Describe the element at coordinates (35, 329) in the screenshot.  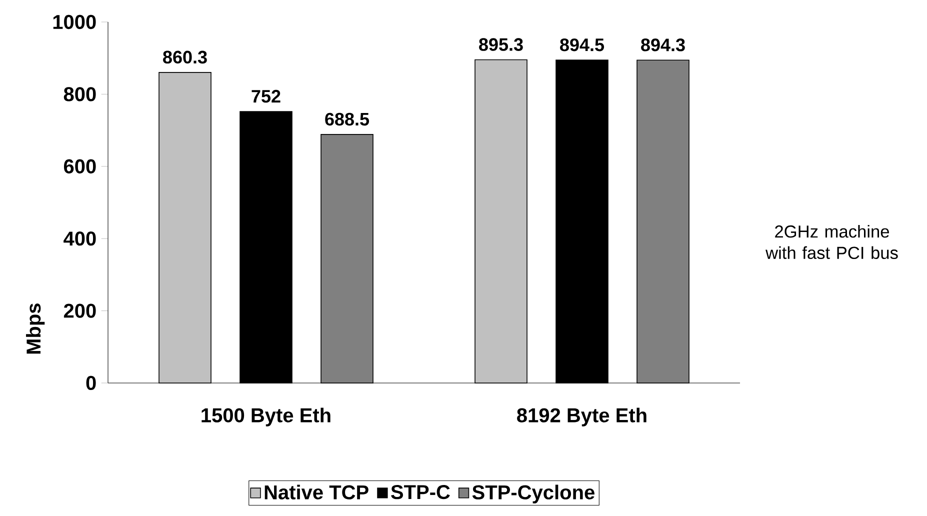
I see `y-axis-title: Mbps` at that location.